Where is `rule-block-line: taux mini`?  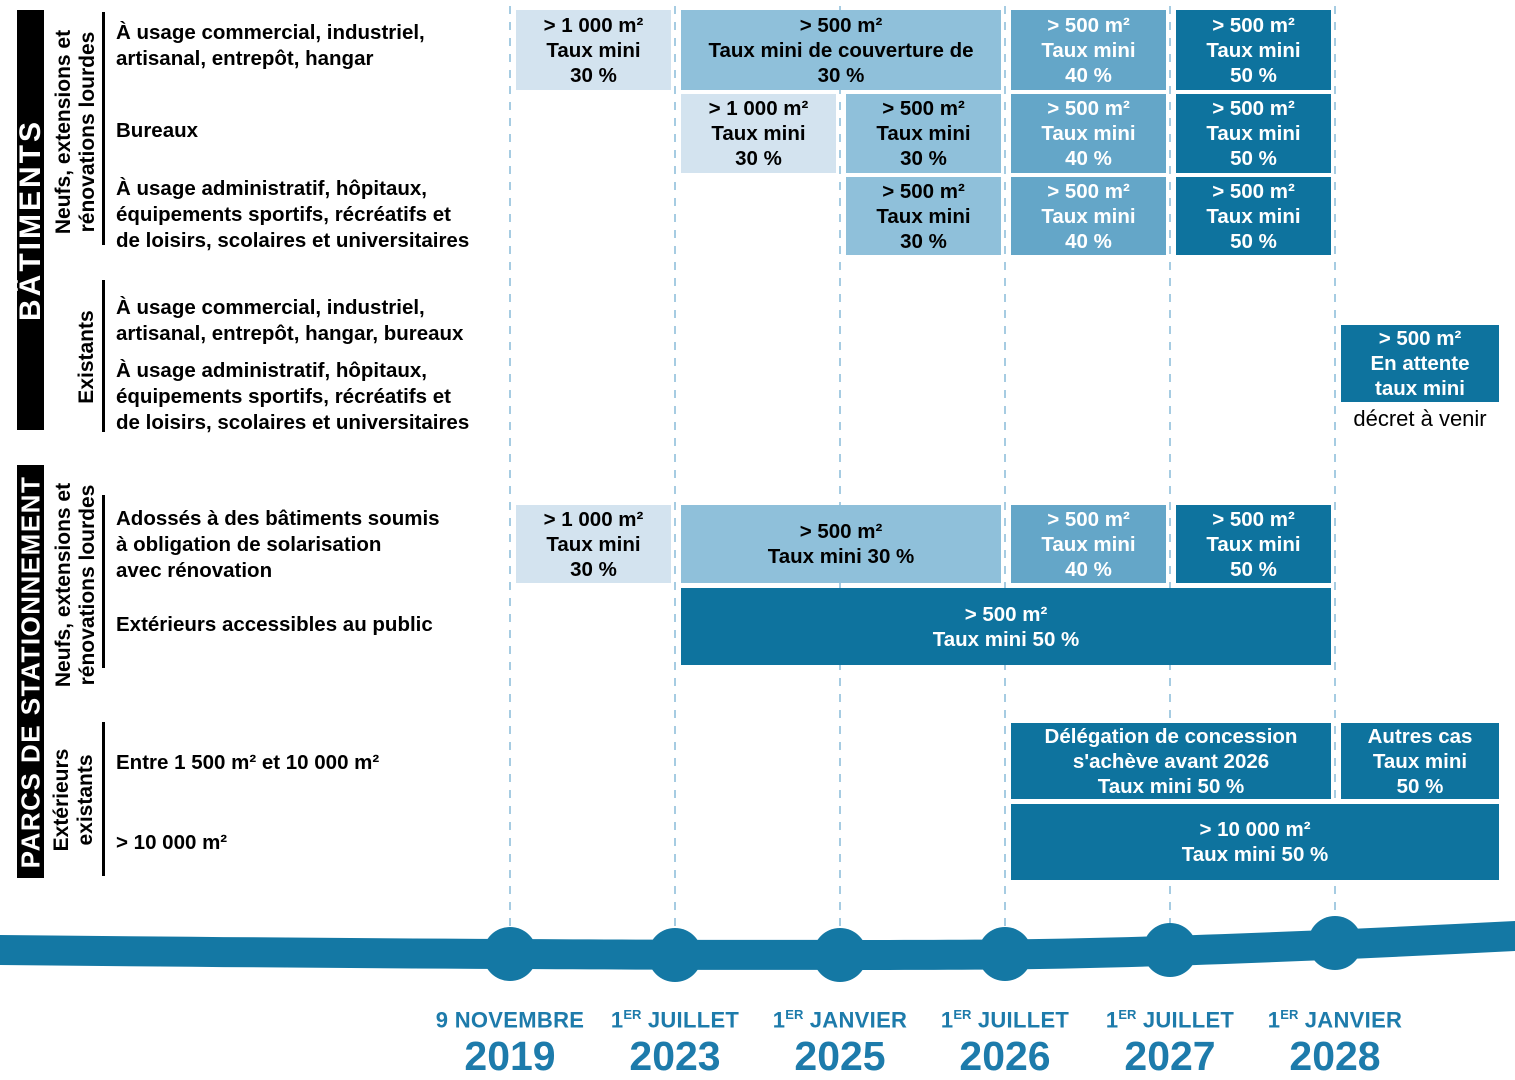 rule-block-line: taux mini is located at coordinates (1420, 388).